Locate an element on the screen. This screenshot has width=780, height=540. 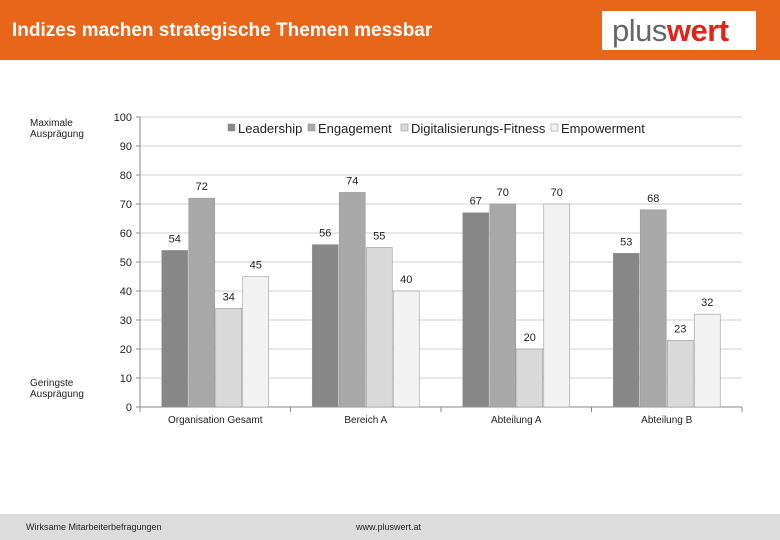
max-label-line2: Ausprägung is located at coordinates (57, 134).